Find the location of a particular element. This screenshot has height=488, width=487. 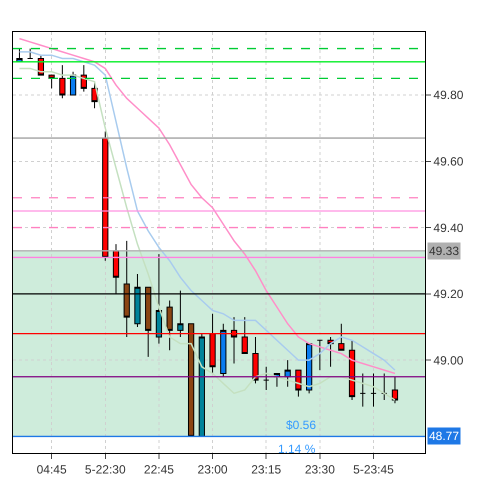

x-tick-label: 23:30 is located at coordinates (320, 469).